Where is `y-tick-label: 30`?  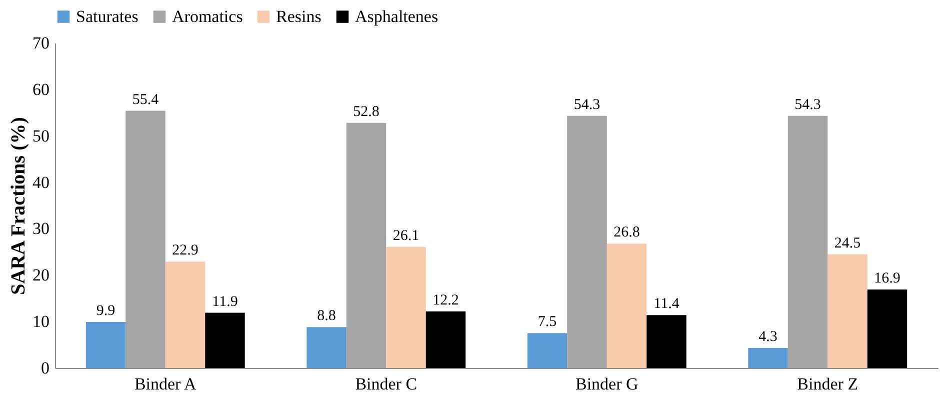
y-tick-label: 30 is located at coordinates (41, 228).